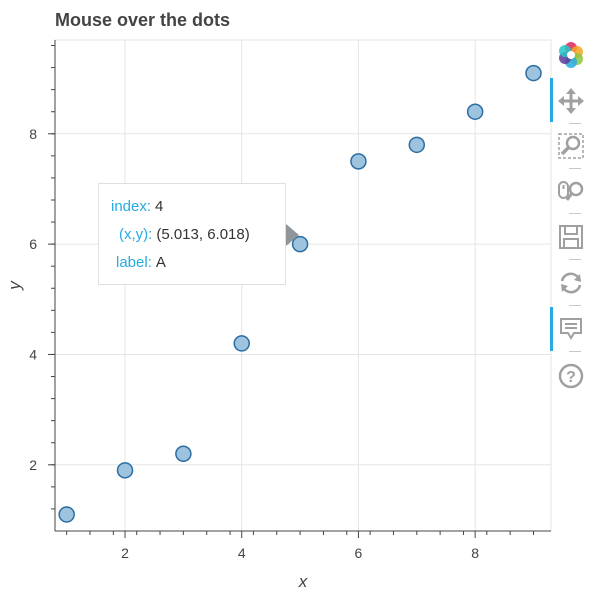  What do you see at coordinates (159, 206) in the screenshot?
I see `tooltip-value-index: 4` at bounding box center [159, 206].